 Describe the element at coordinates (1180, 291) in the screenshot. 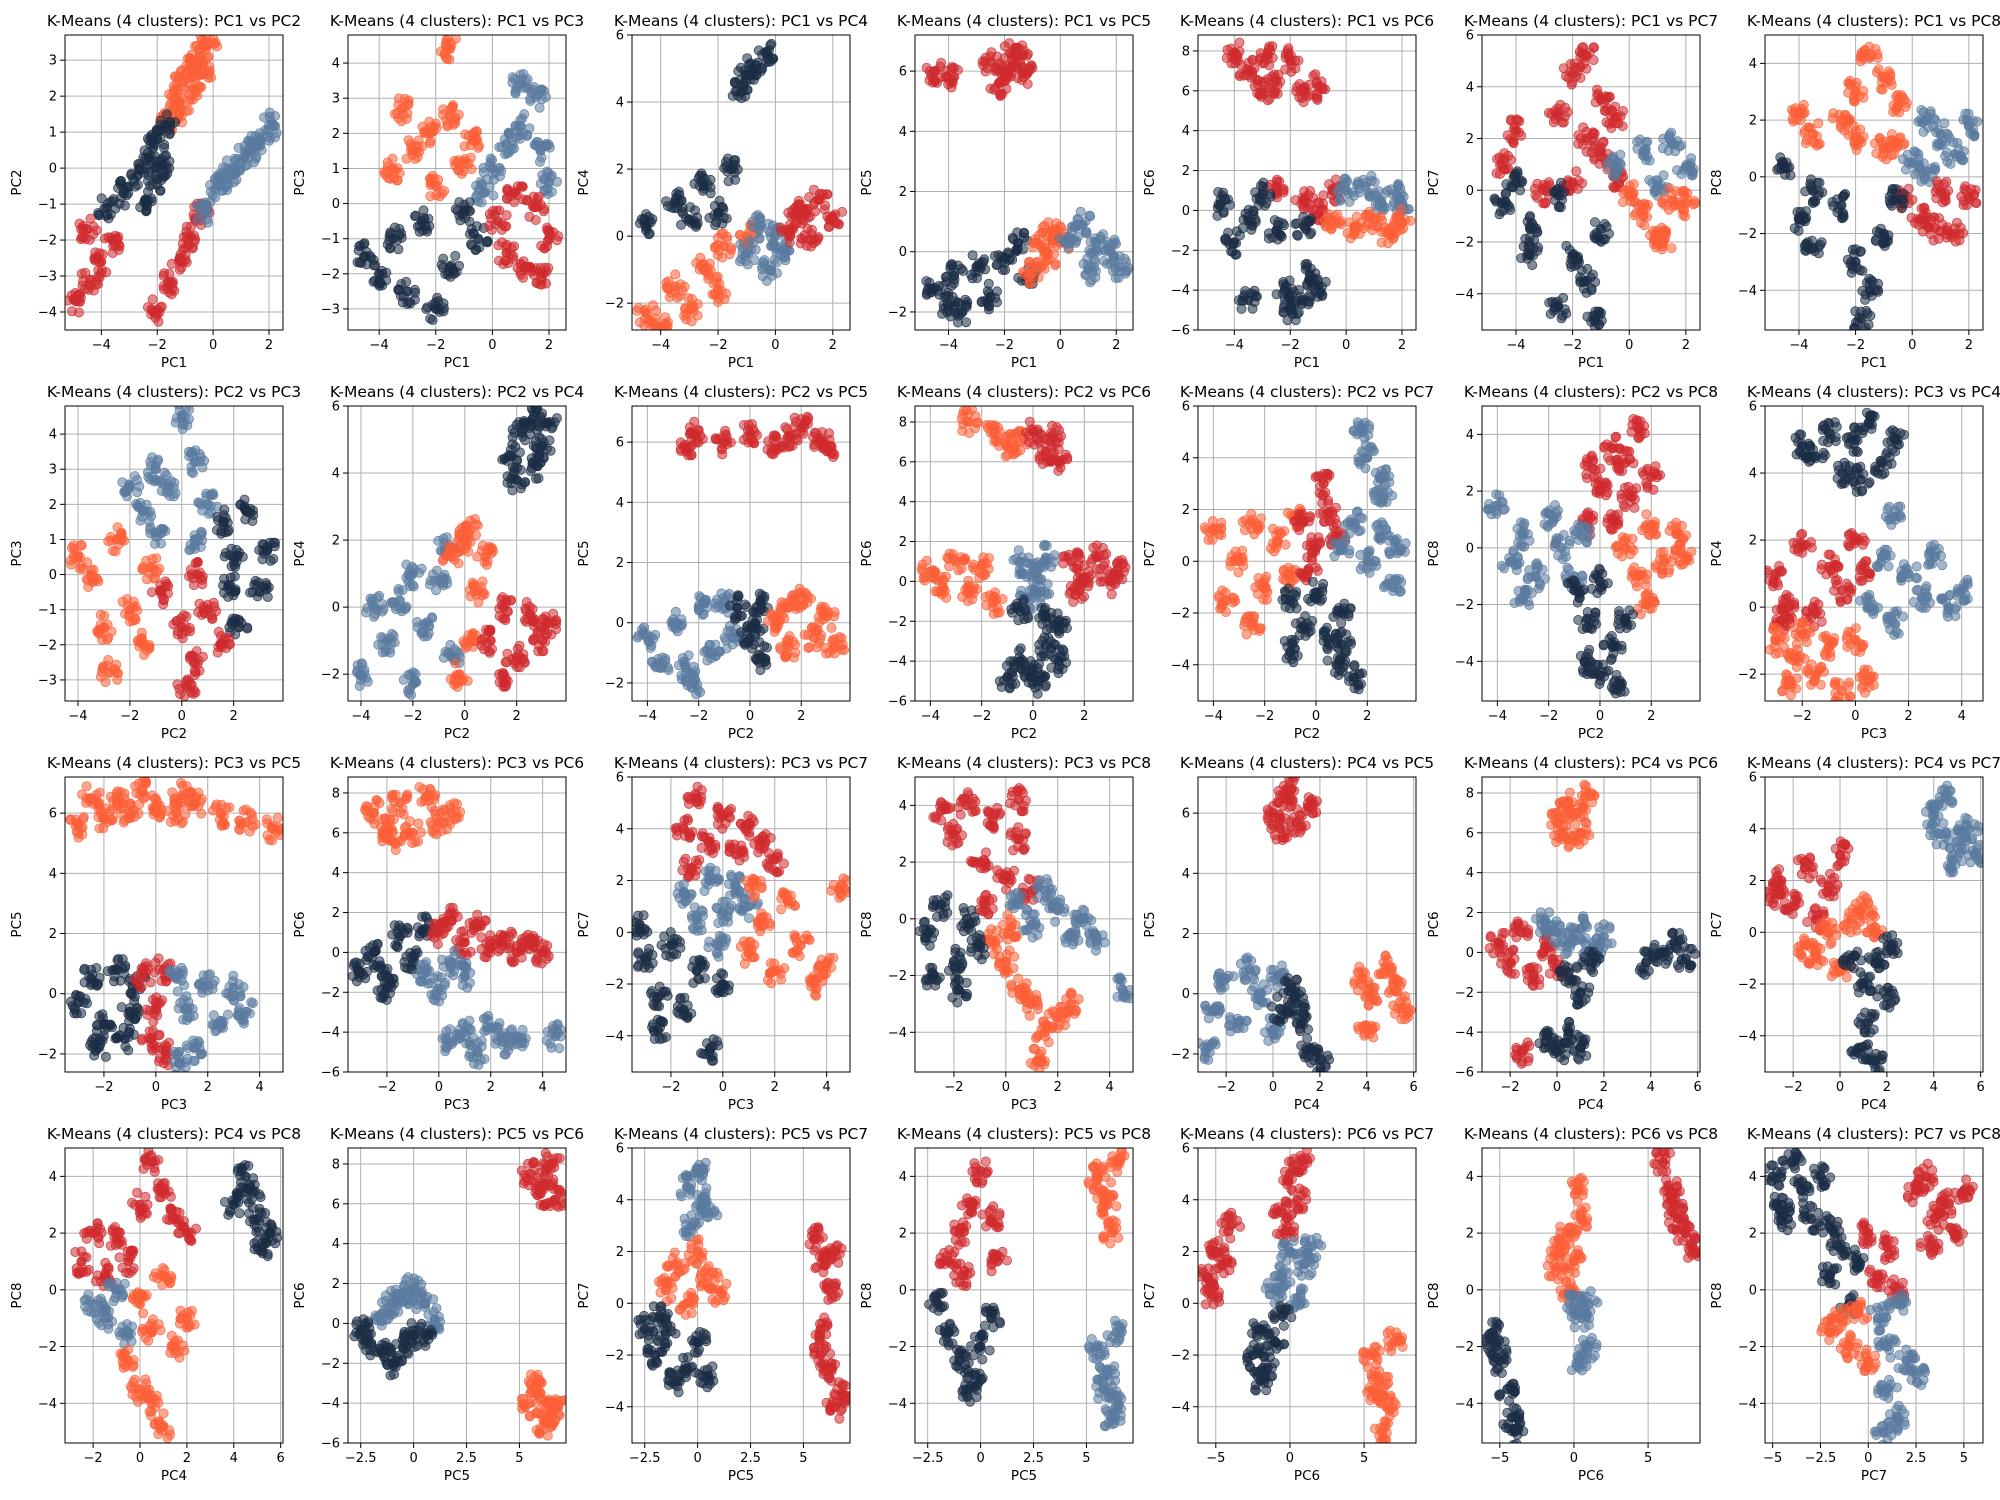

I see `y-tick-label: −4` at that location.